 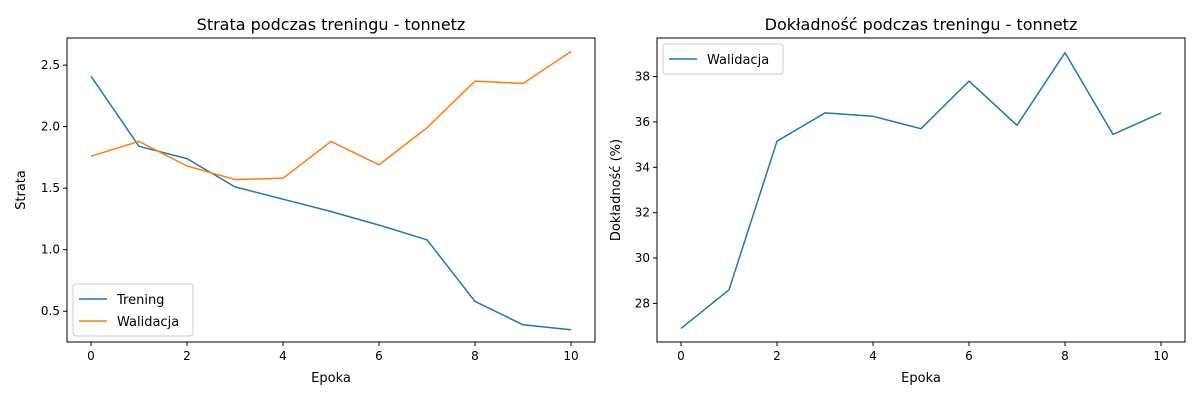 I want to click on y-tick-label: 32, so click(x=642, y=213).